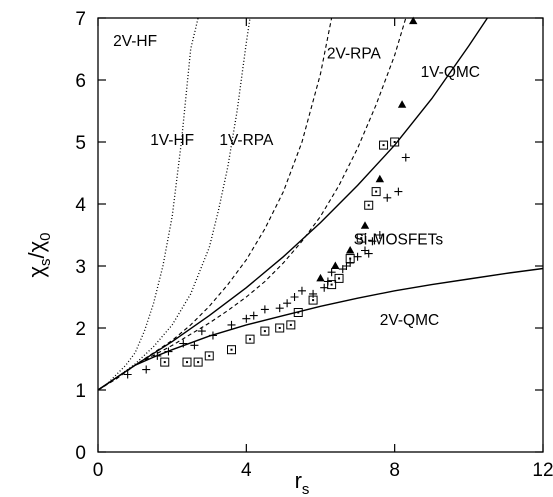 Image resolution: width=553 pixels, height=497 pixels. What do you see at coordinates (542, 470) in the screenshot?
I see `x-tick-label: 12` at bounding box center [542, 470].